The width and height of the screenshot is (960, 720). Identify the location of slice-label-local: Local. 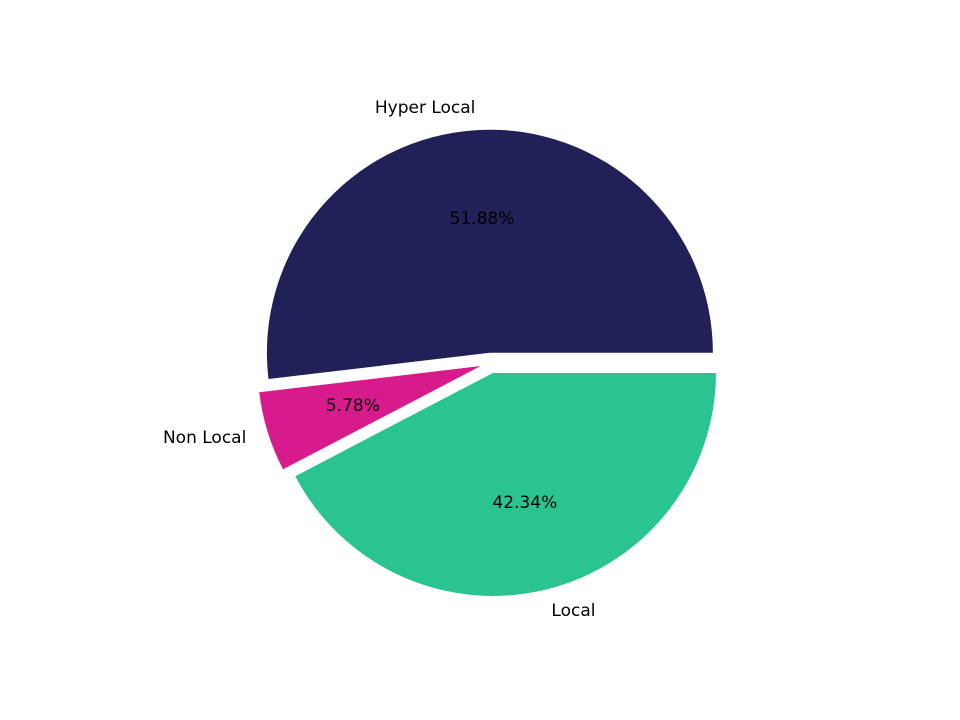
(573, 610).